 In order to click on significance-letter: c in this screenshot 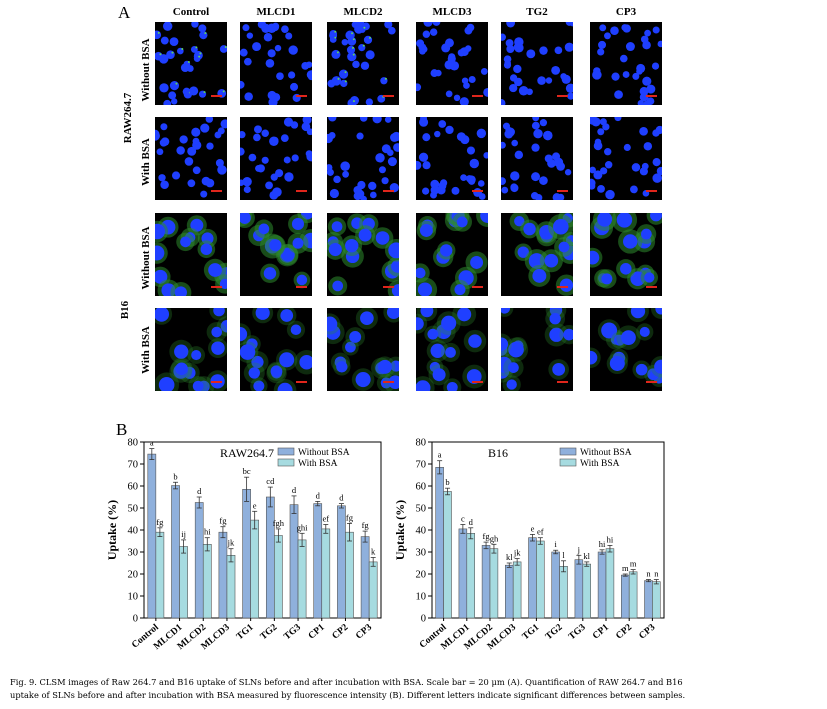, I will do `click(463, 519)`.